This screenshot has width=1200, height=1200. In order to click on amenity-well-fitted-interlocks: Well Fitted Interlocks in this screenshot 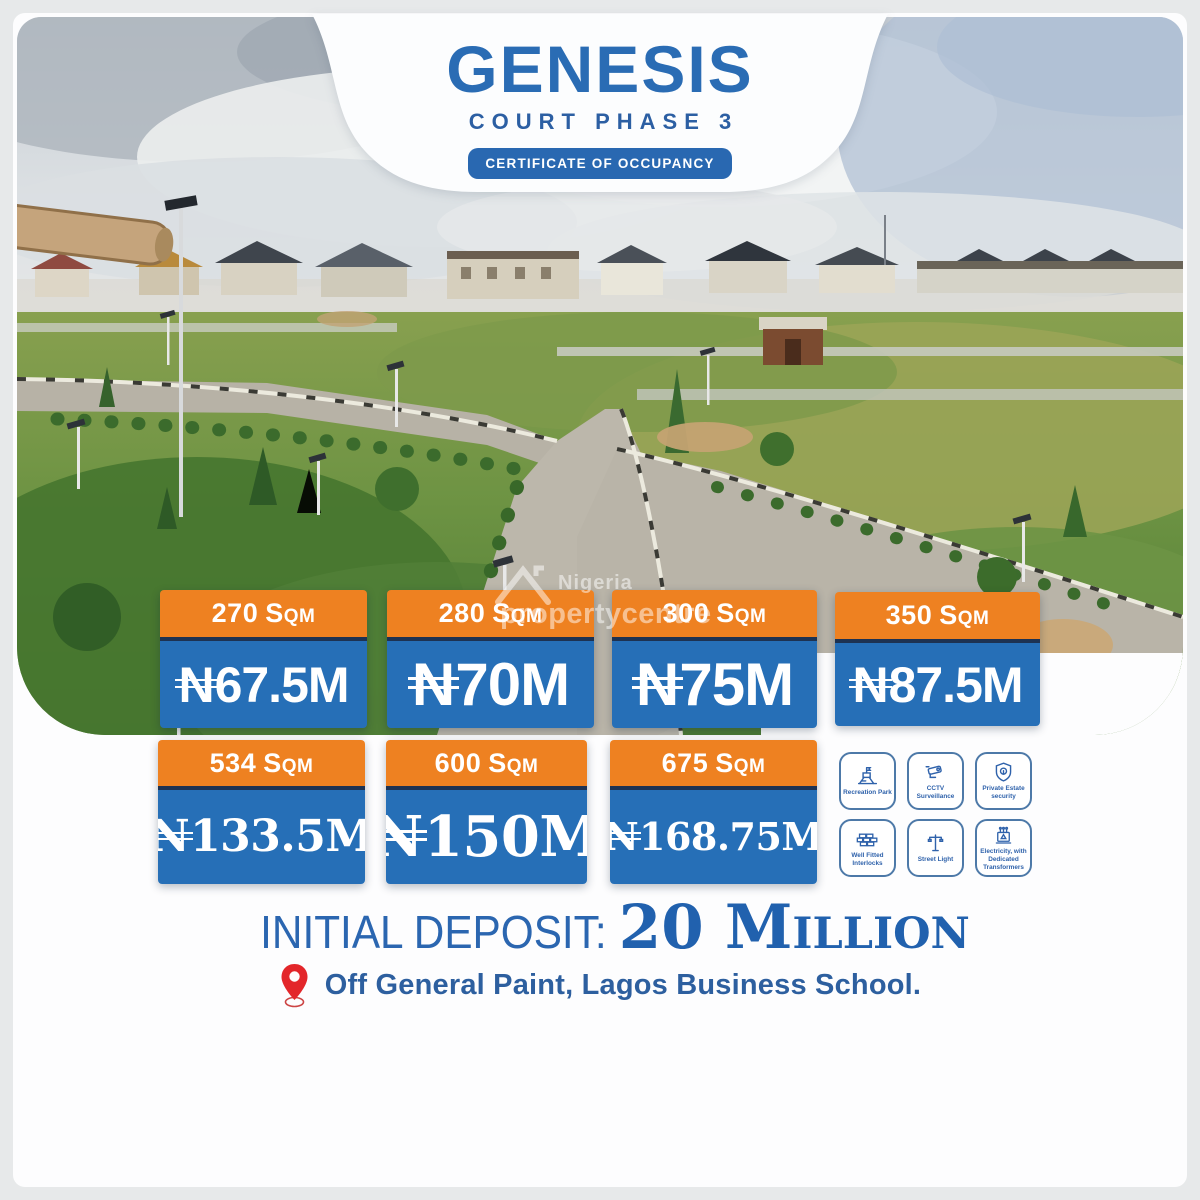, I will do `click(867, 848)`.